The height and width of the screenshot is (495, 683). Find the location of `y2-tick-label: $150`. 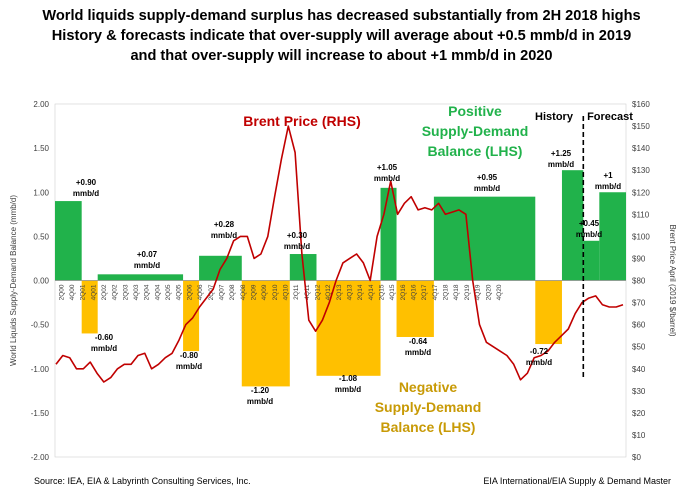

y2-tick-label: $150 is located at coordinates (641, 126).